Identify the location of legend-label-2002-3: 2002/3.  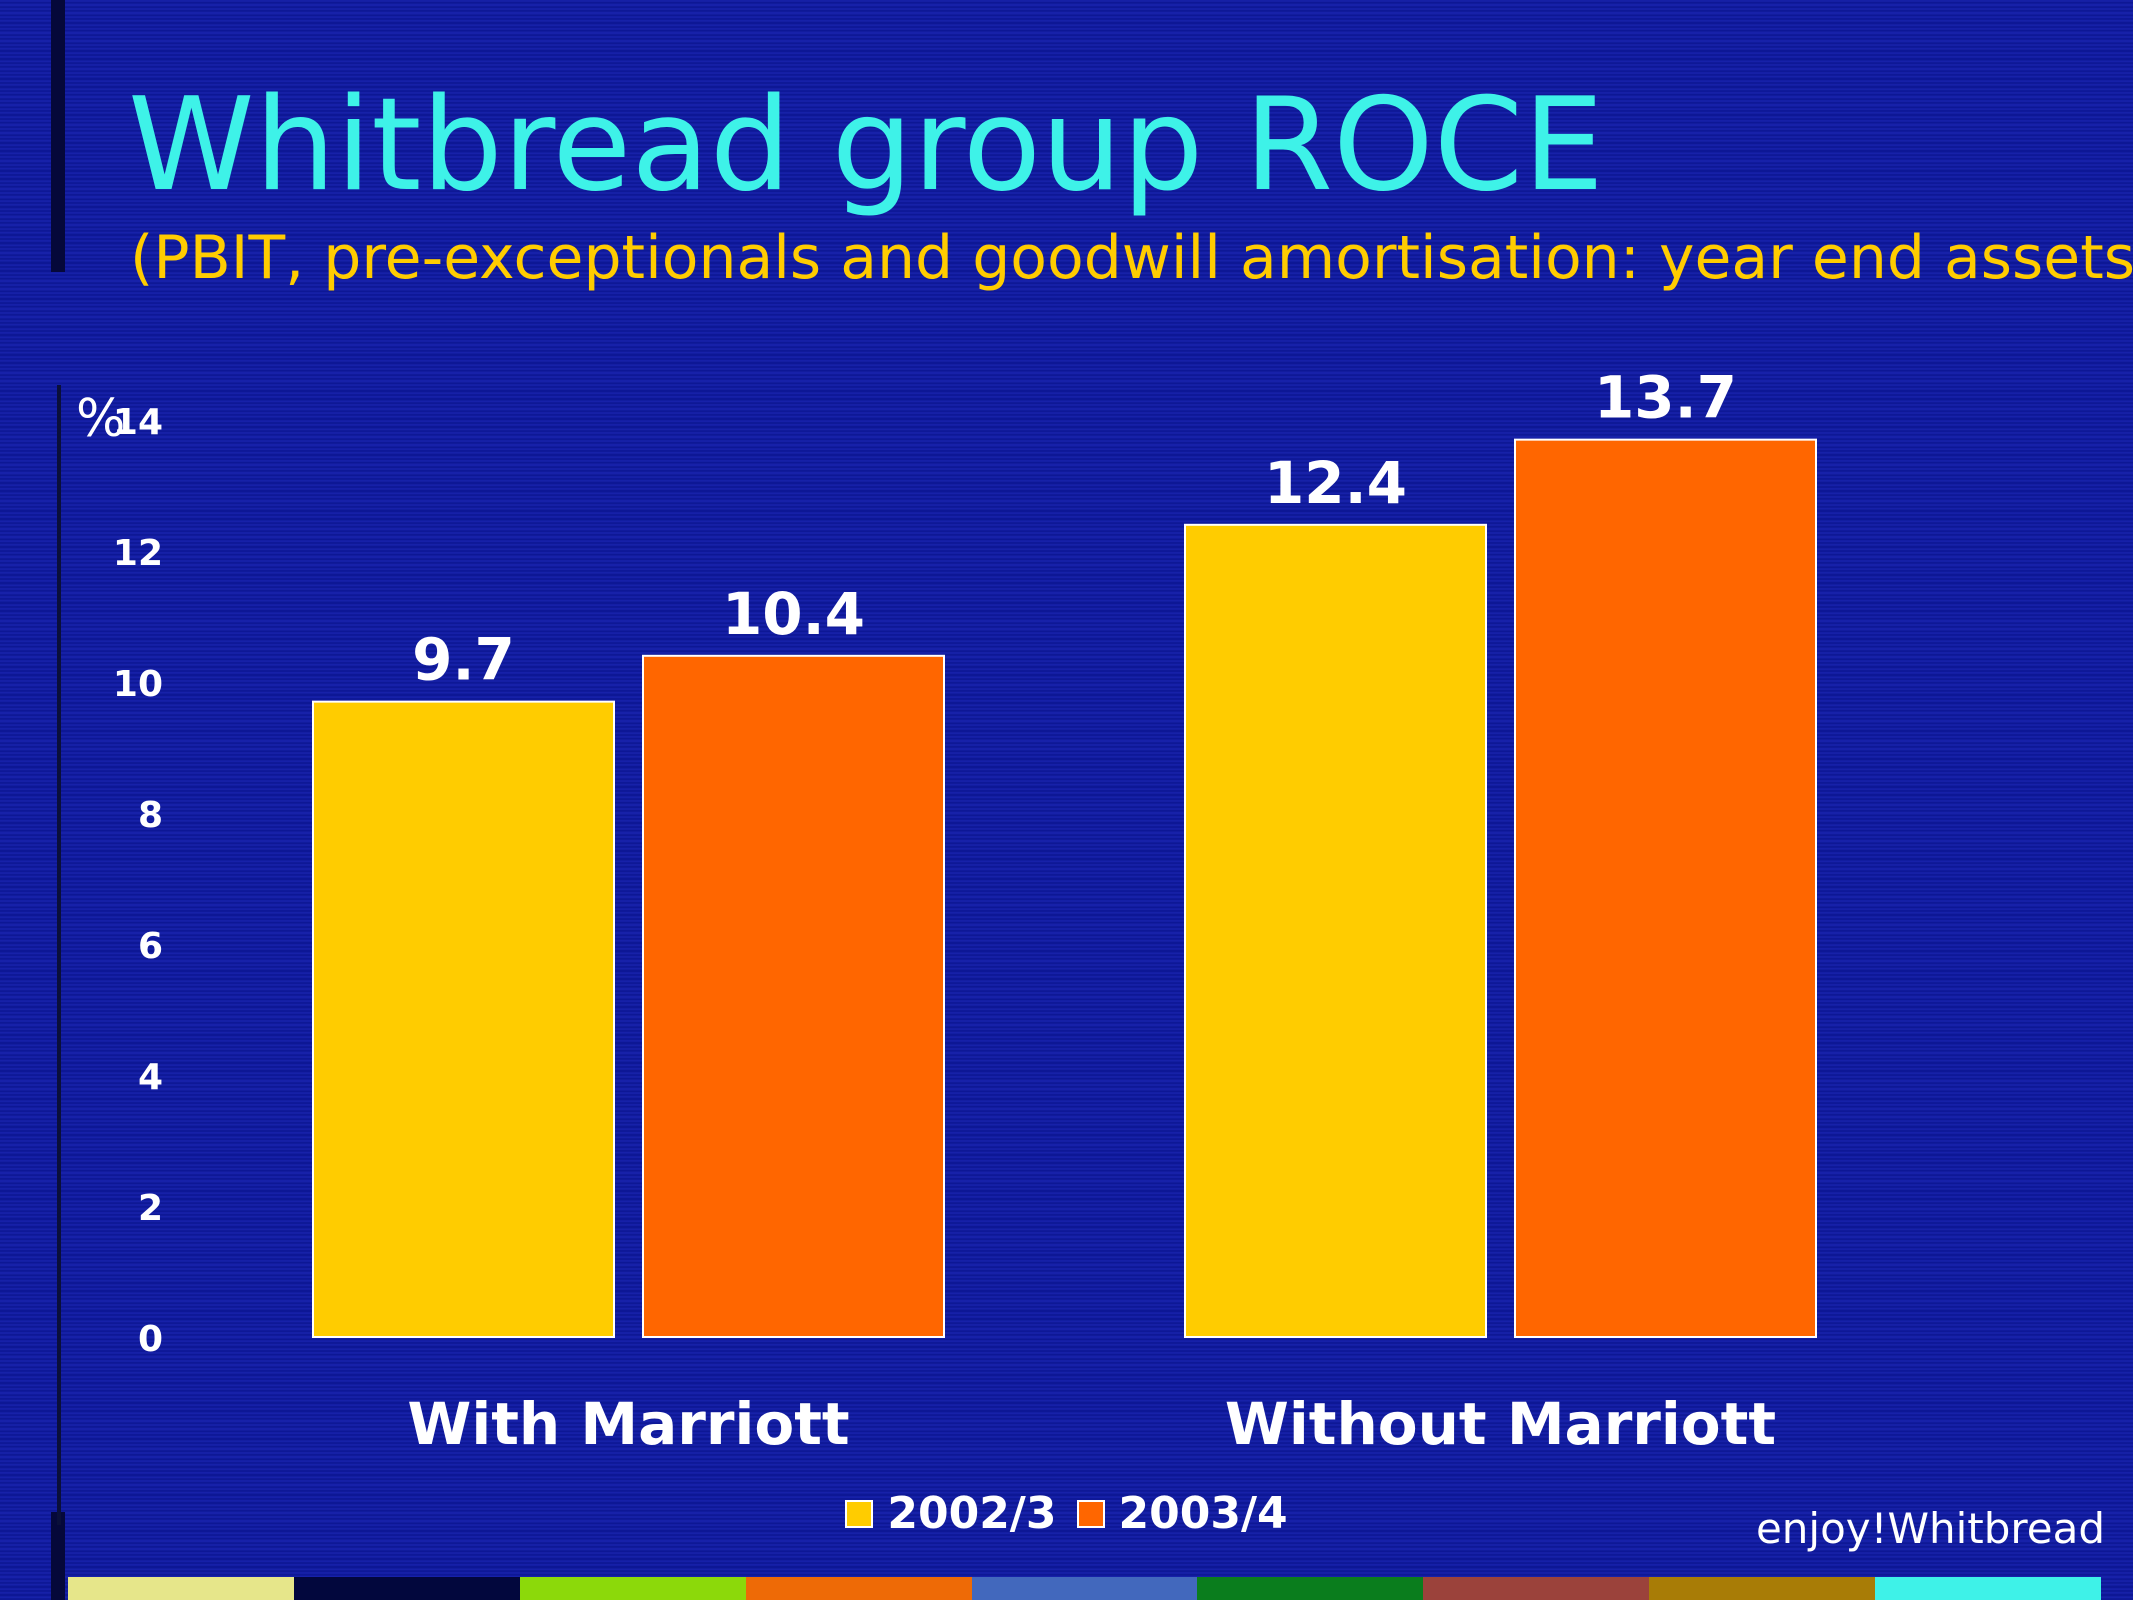
(972, 1513).